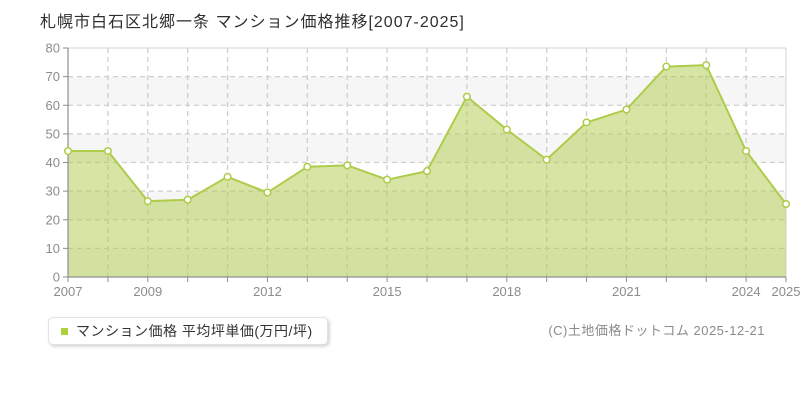 Image resolution: width=800 pixels, height=400 pixels. Describe the element at coordinates (53, 191) in the screenshot. I see `y-axis-label: 30` at that location.